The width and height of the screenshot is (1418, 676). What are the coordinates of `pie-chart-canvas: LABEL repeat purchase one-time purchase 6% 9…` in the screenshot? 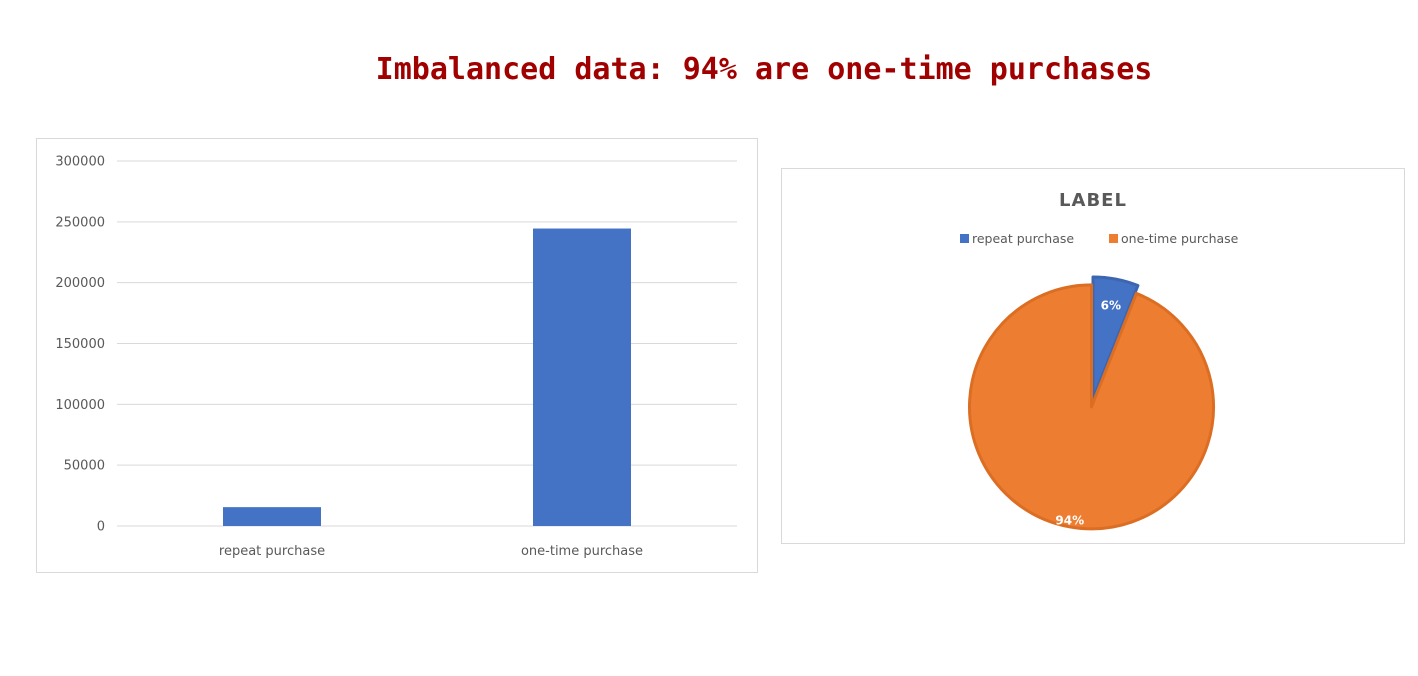 It's located at (1099, 360).